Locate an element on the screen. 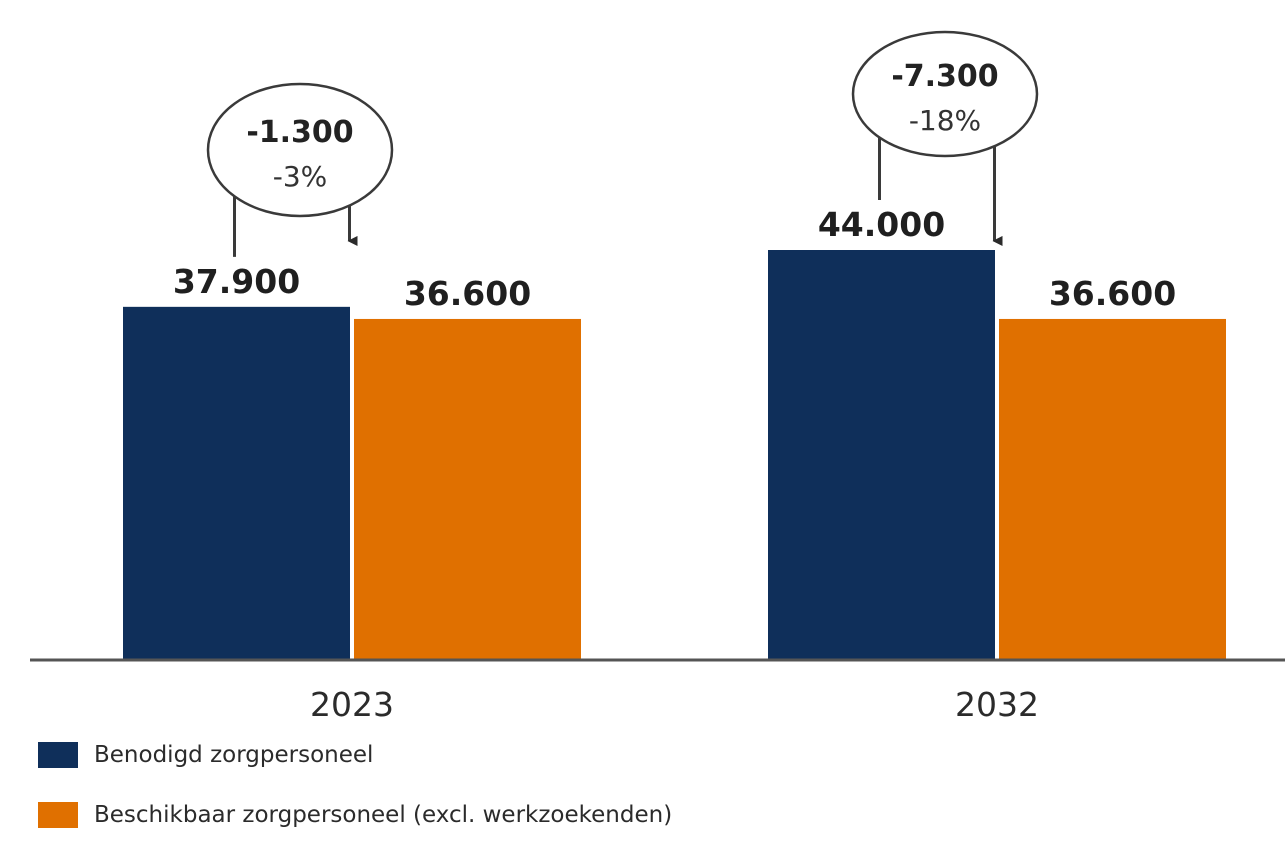 This screenshot has height=860, width=1285. data-label-2023-available: 36.600 is located at coordinates (467, 293).